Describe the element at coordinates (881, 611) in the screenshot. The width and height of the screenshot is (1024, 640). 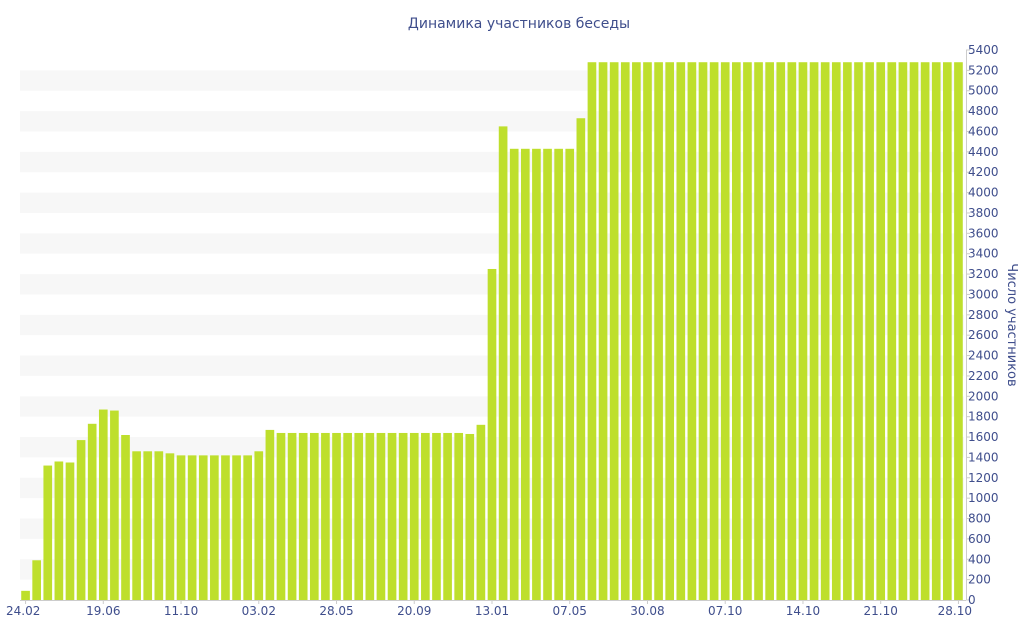
I see `x-tick-label: 21.10` at that location.